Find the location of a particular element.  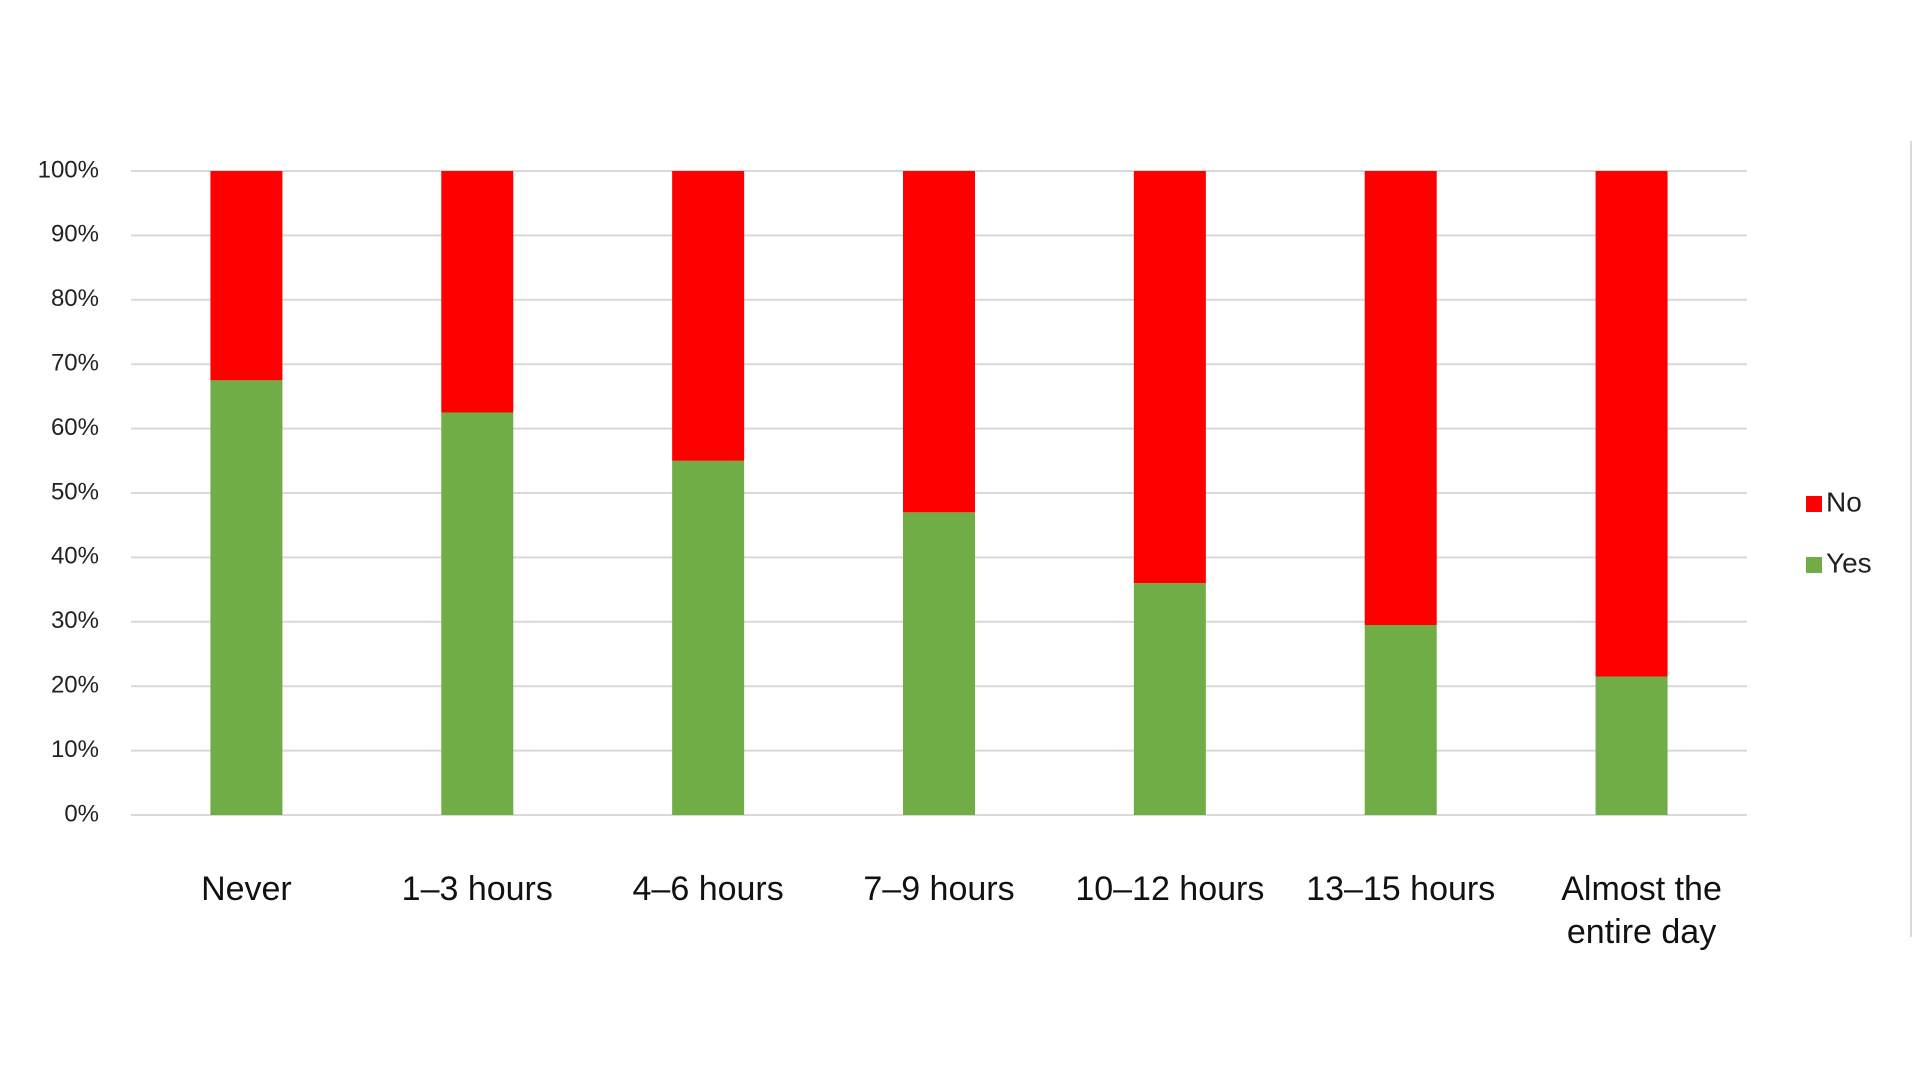

legend-label: No is located at coordinates (1844, 501).